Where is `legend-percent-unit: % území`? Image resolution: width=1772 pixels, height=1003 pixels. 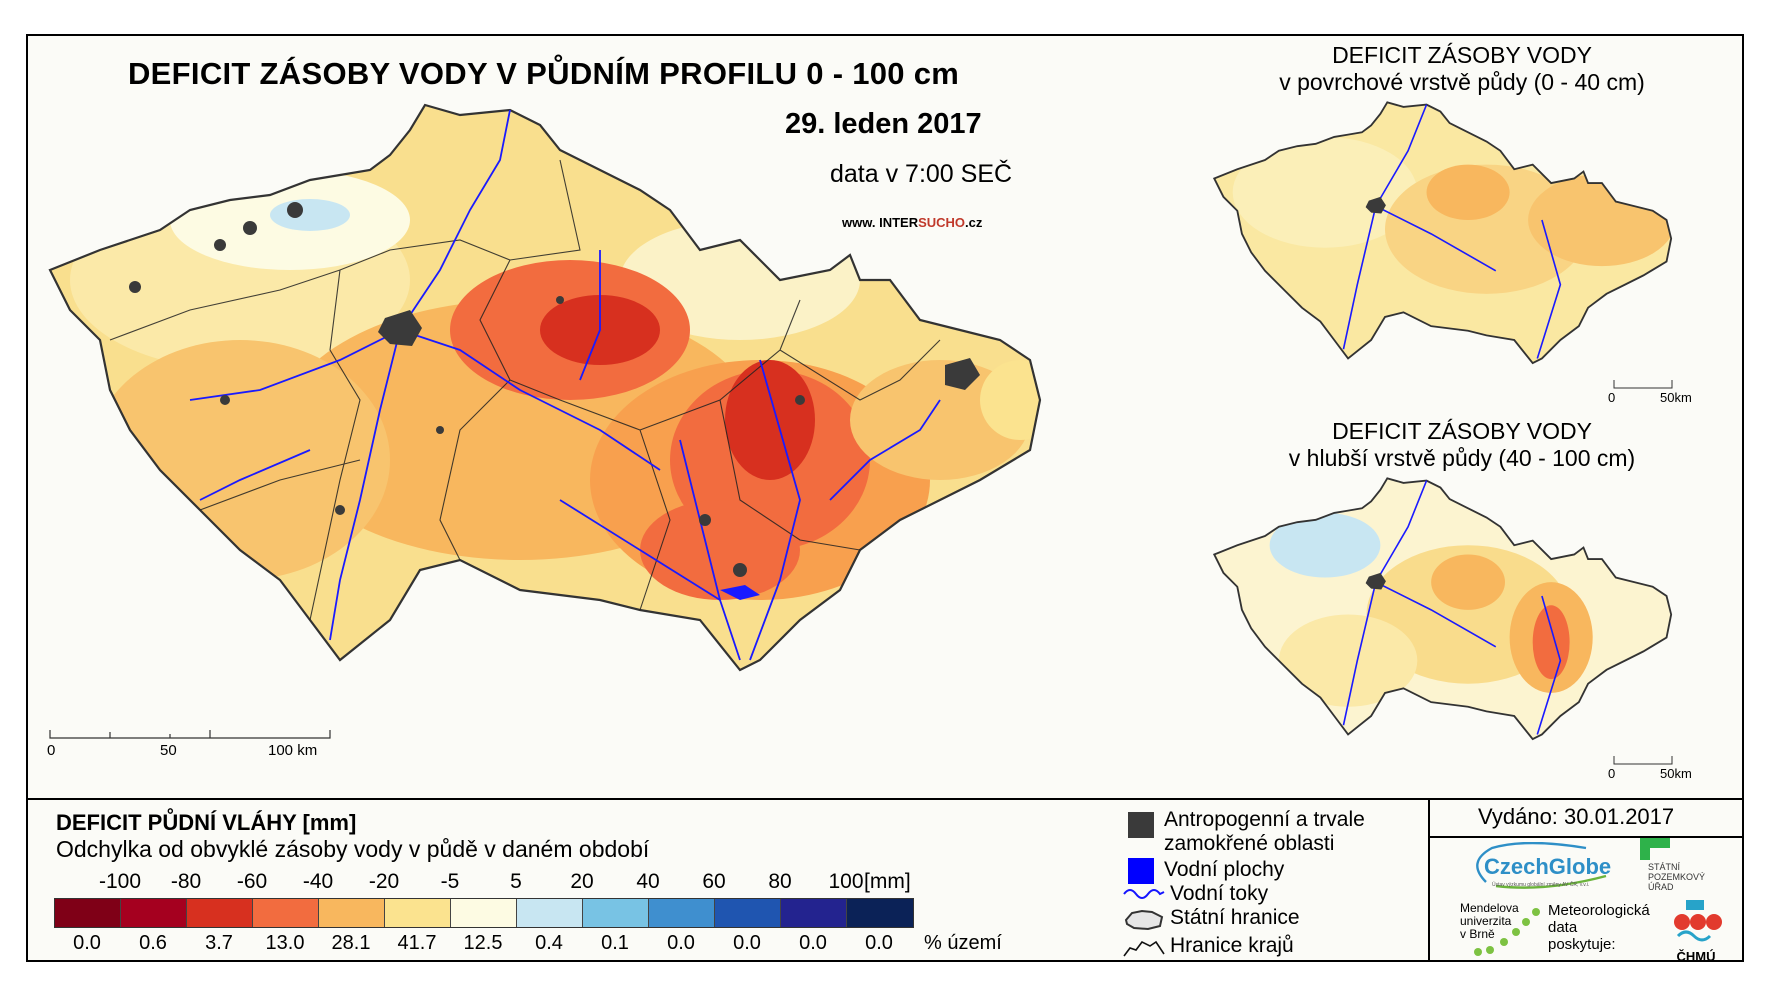 legend-percent-unit: % území is located at coordinates (963, 943).